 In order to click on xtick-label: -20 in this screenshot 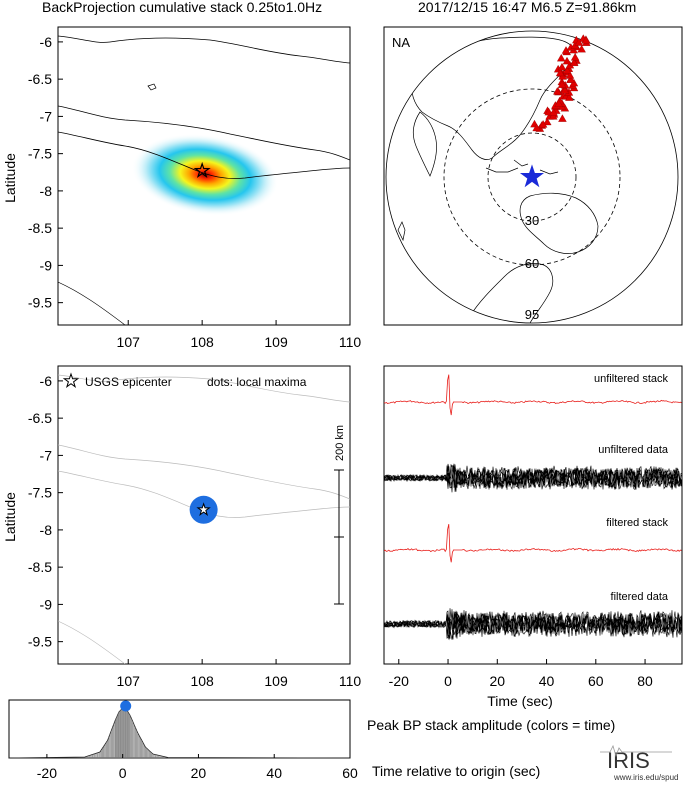, I will do `click(399, 681)`.